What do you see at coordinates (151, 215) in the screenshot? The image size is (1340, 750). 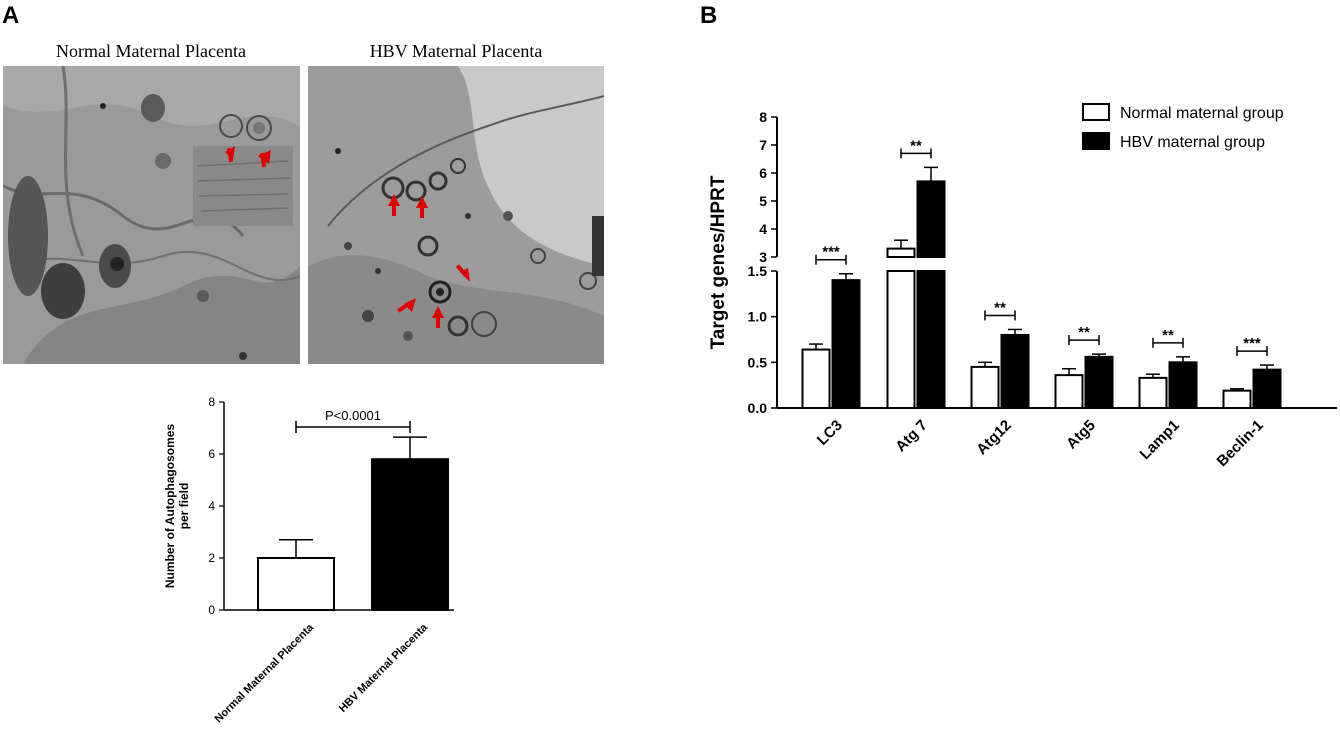 I see `micrograph-normal` at bounding box center [151, 215].